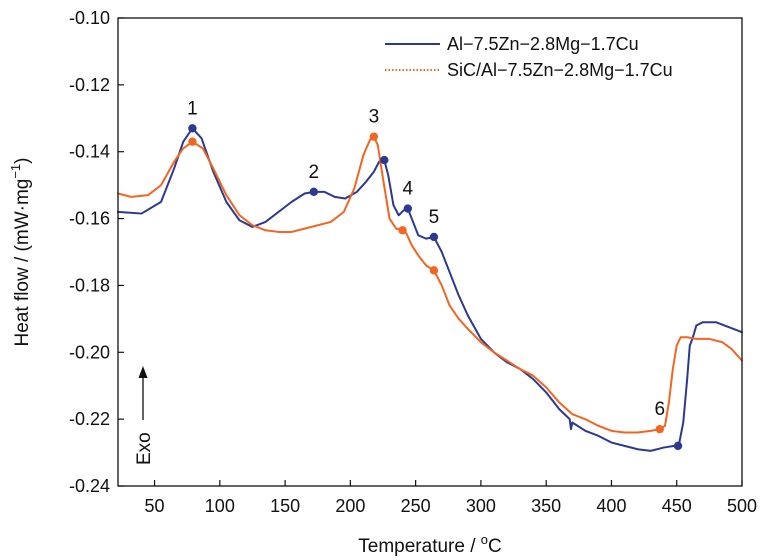  What do you see at coordinates (416, 506) in the screenshot?
I see `x-tick-label: 250` at bounding box center [416, 506].